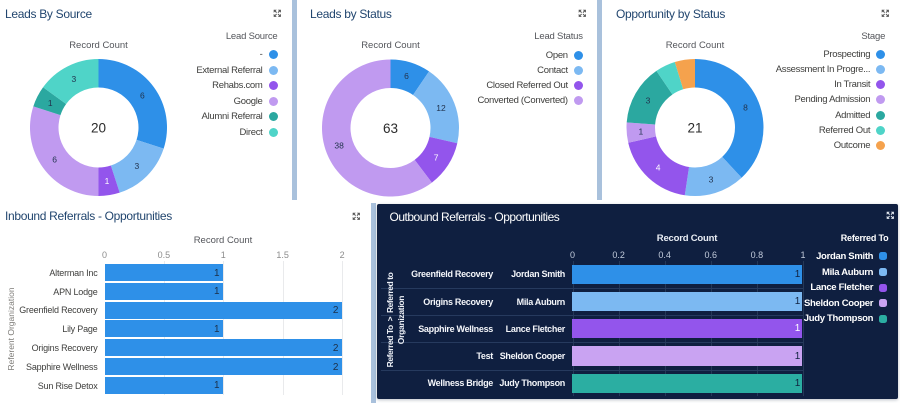 The width and height of the screenshot is (900, 403). Describe the element at coordinates (390, 128) in the screenshot. I see `svg-text: 63` at that location.